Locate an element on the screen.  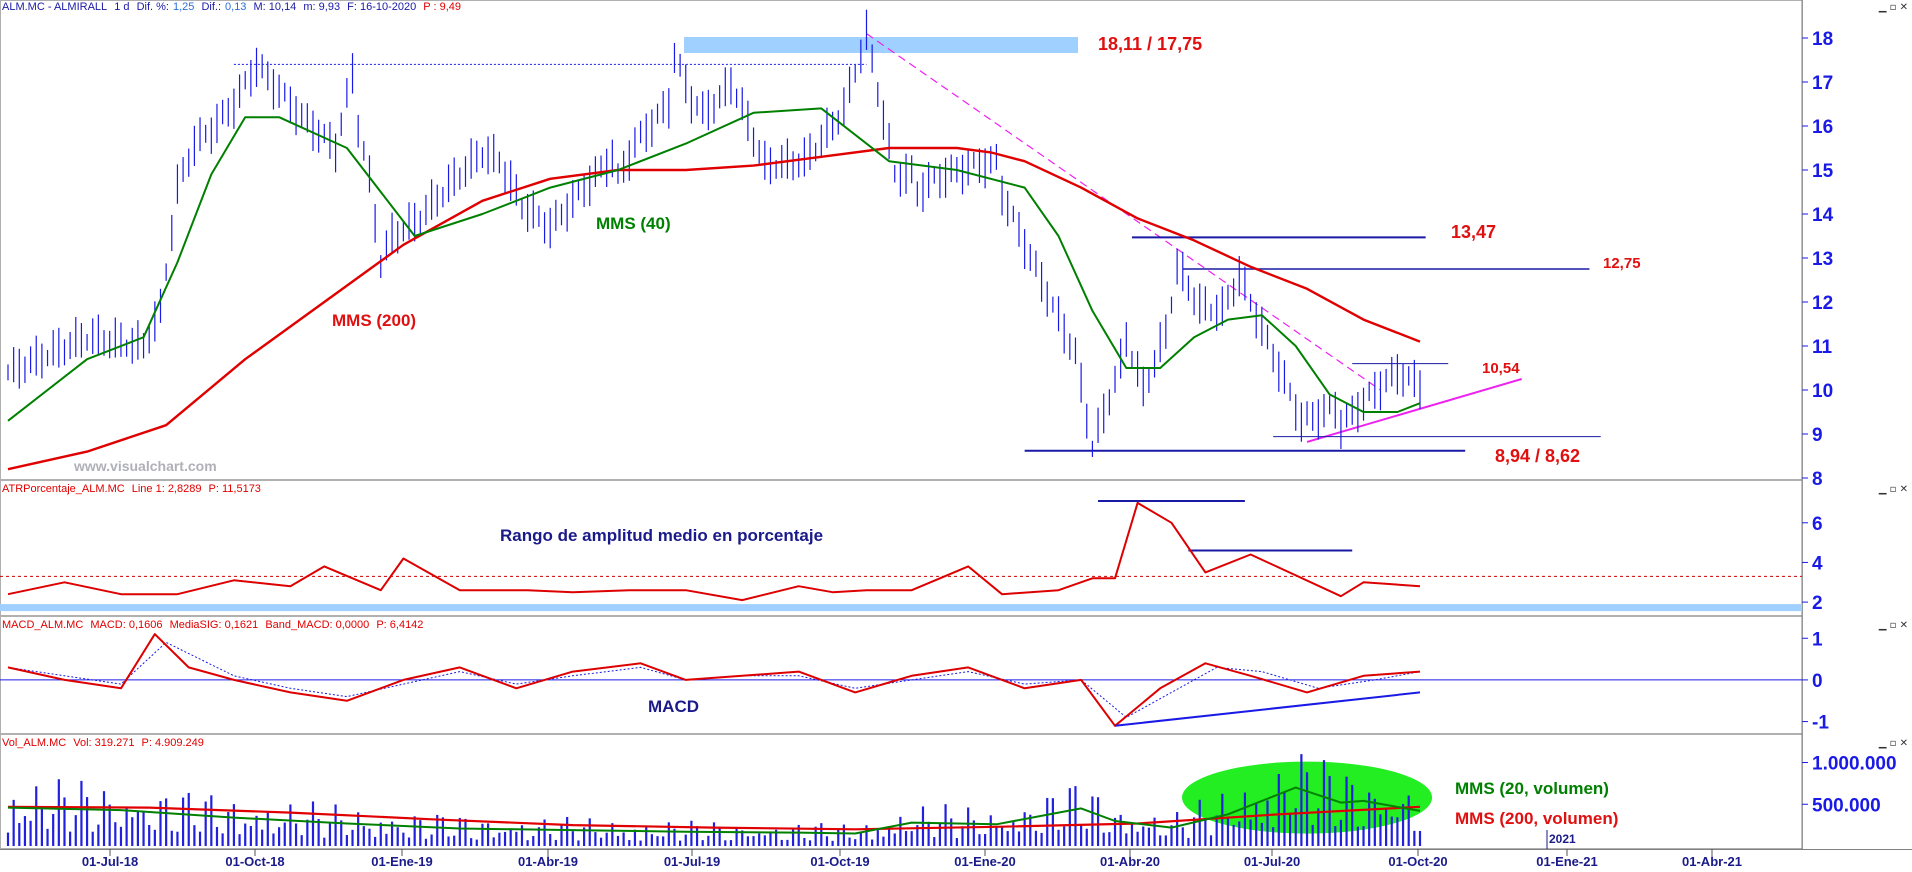
price-ytick-label-1: 17 is located at coordinates (1822, 83).